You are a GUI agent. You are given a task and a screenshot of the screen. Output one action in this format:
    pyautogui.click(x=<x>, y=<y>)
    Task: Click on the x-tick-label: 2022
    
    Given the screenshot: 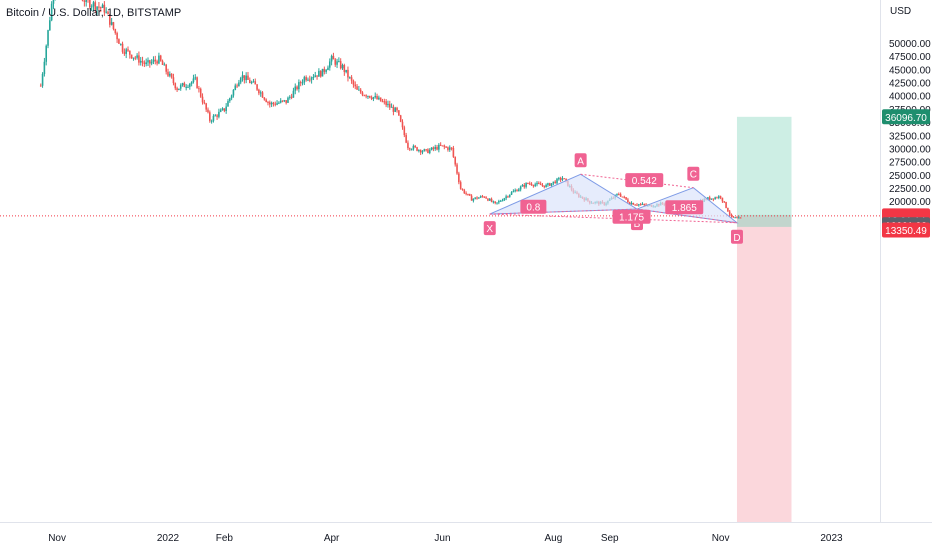 What is the action you would take?
    pyautogui.click(x=168, y=538)
    